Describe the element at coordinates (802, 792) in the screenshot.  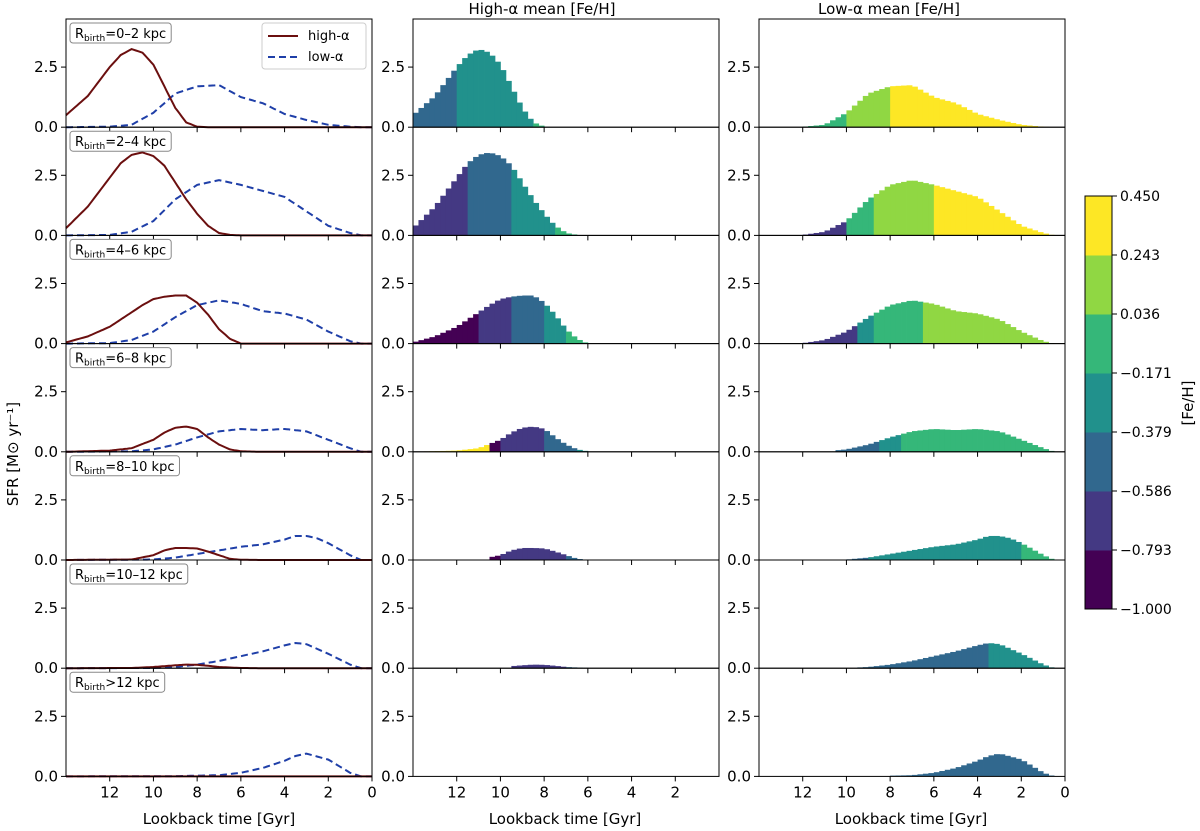
I see `x-tick-label: 12` at that location.